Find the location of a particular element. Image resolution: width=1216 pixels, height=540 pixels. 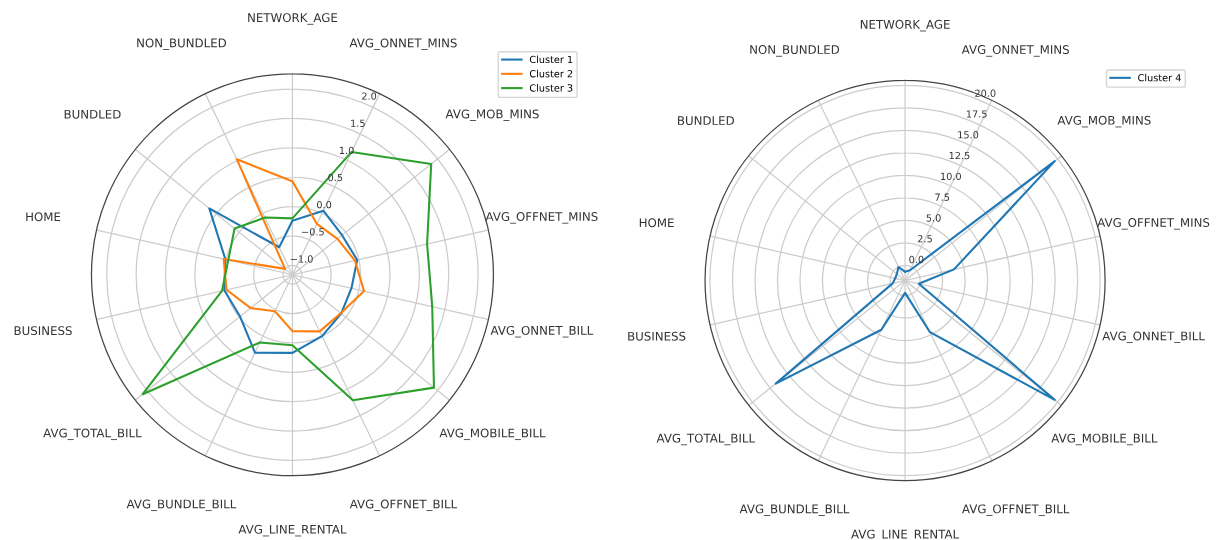

legend-label: Cluster 1 is located at coordinates (551, 59).